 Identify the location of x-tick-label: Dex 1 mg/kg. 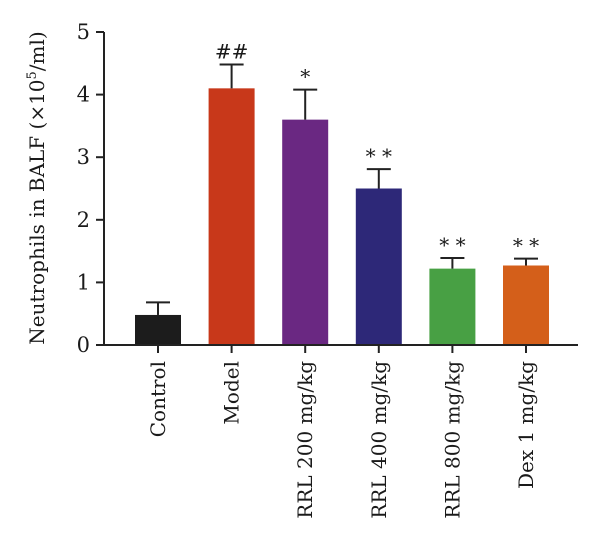
(526, 425).